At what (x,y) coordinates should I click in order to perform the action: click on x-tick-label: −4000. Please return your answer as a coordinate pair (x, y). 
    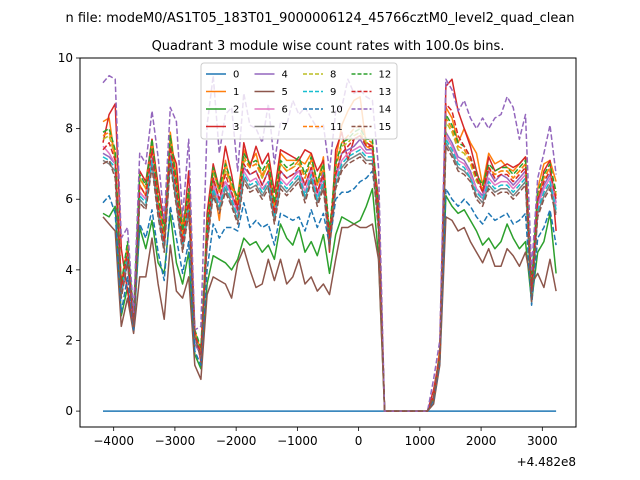
    Looking at the image, I should click on (113, 441).